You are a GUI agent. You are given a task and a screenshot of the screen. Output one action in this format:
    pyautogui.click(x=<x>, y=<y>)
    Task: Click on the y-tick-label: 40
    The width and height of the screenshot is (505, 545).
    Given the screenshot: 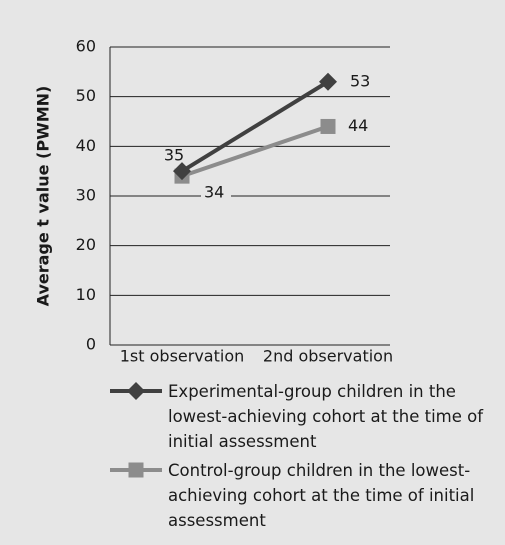 What is the action you would take?
    pyautogui.click(x=86, y=145)
    